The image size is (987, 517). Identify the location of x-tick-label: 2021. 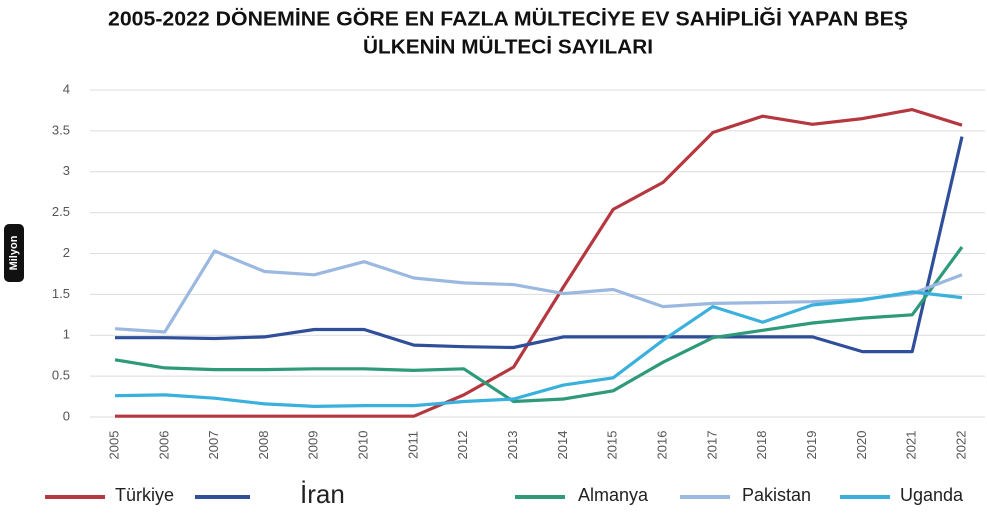
(911, 445).